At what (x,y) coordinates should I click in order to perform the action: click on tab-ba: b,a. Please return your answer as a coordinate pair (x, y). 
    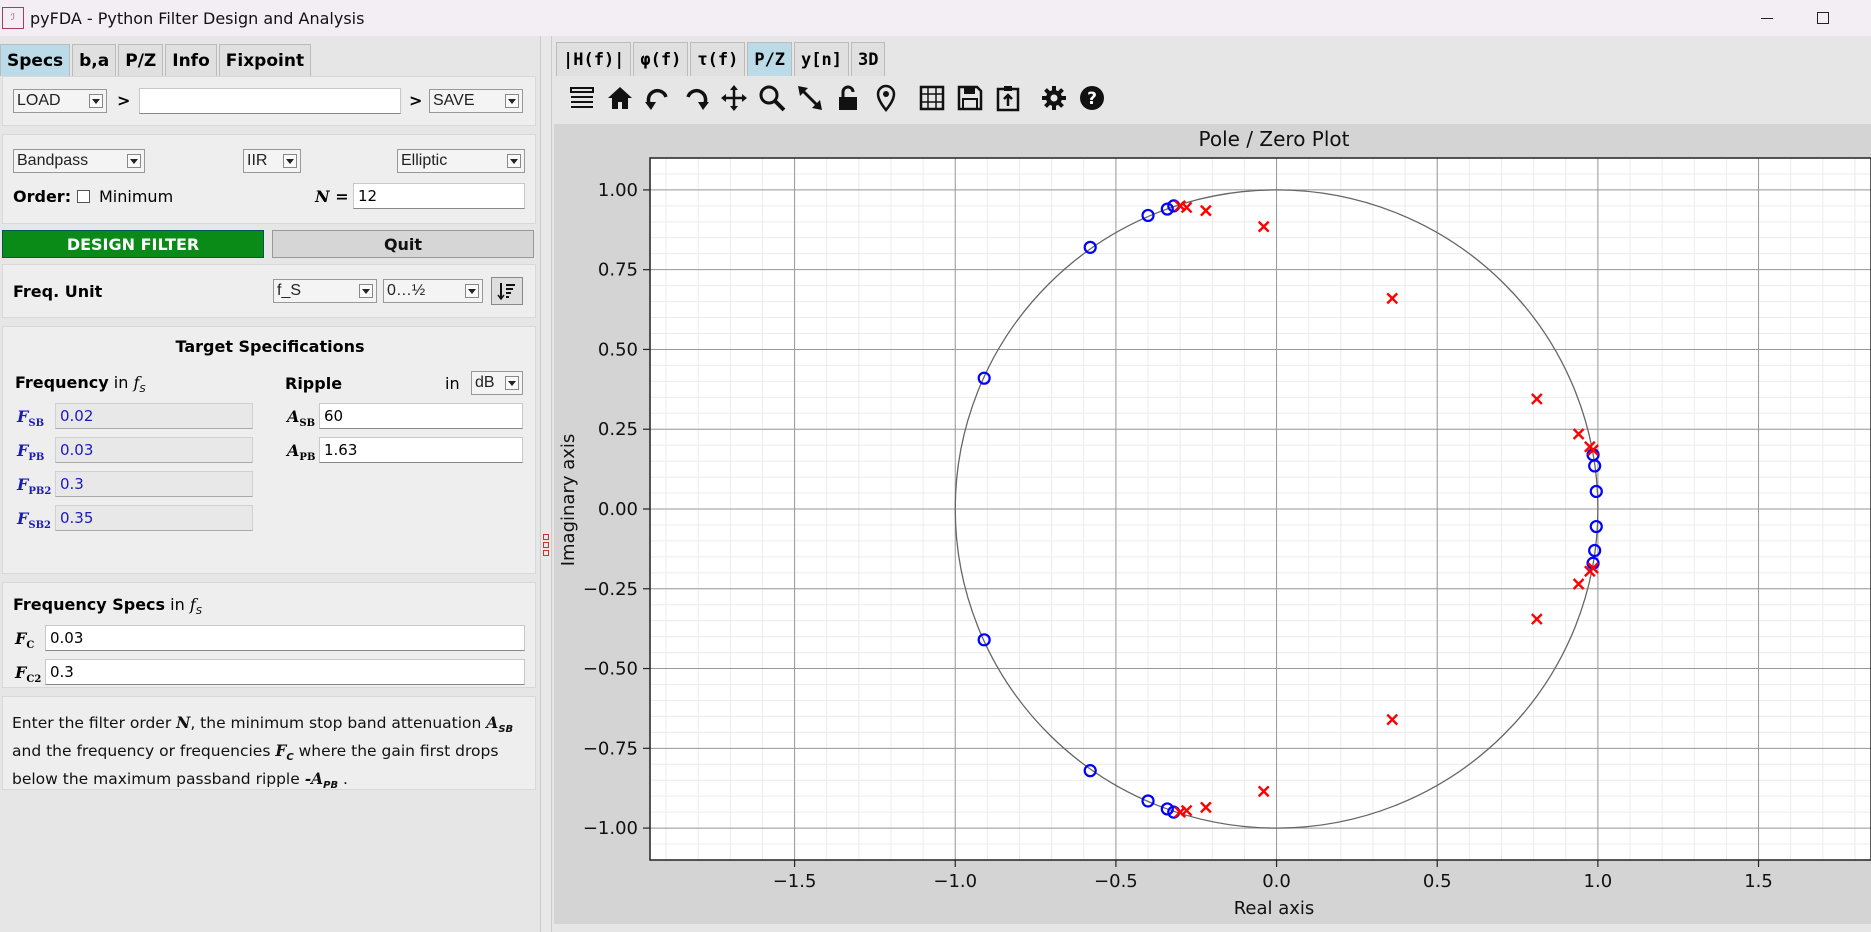
    Looking at the image, I should click on (94, 60).